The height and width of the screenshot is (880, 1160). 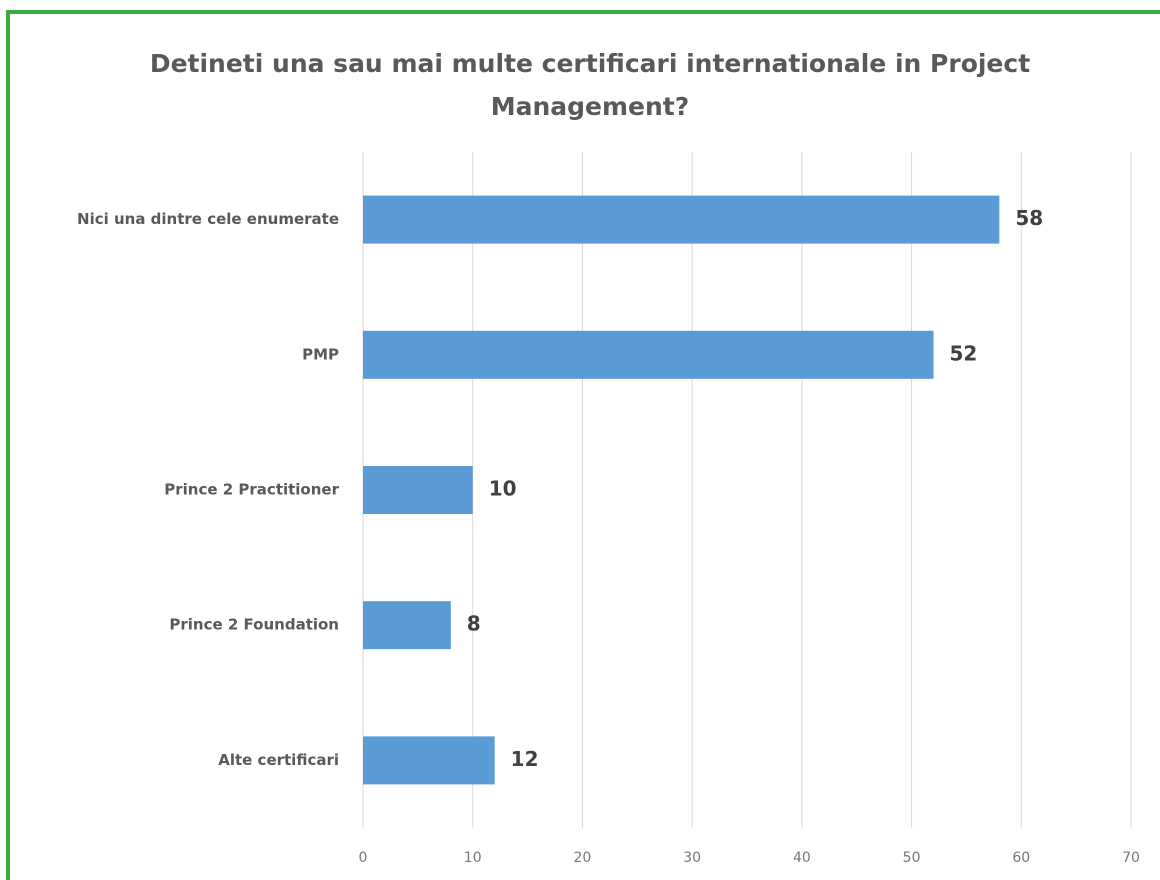 I want to click on value-label: 8, so click(x=474, y=624).